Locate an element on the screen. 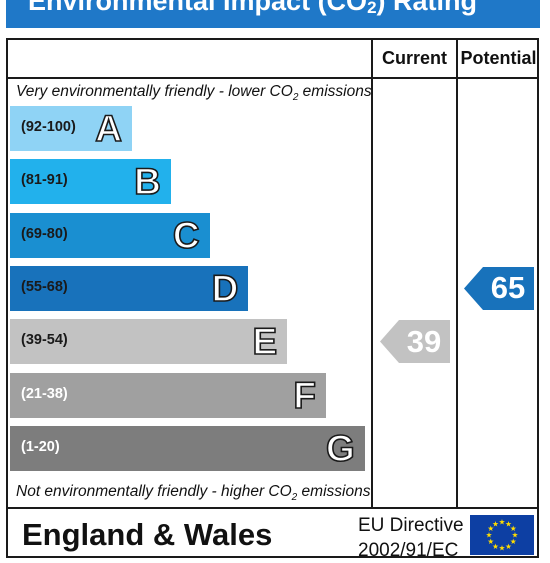 This screenshot has height=563, width=550. eu-directive-line2: 2002/91/EC is located at coordinates (408, 550).